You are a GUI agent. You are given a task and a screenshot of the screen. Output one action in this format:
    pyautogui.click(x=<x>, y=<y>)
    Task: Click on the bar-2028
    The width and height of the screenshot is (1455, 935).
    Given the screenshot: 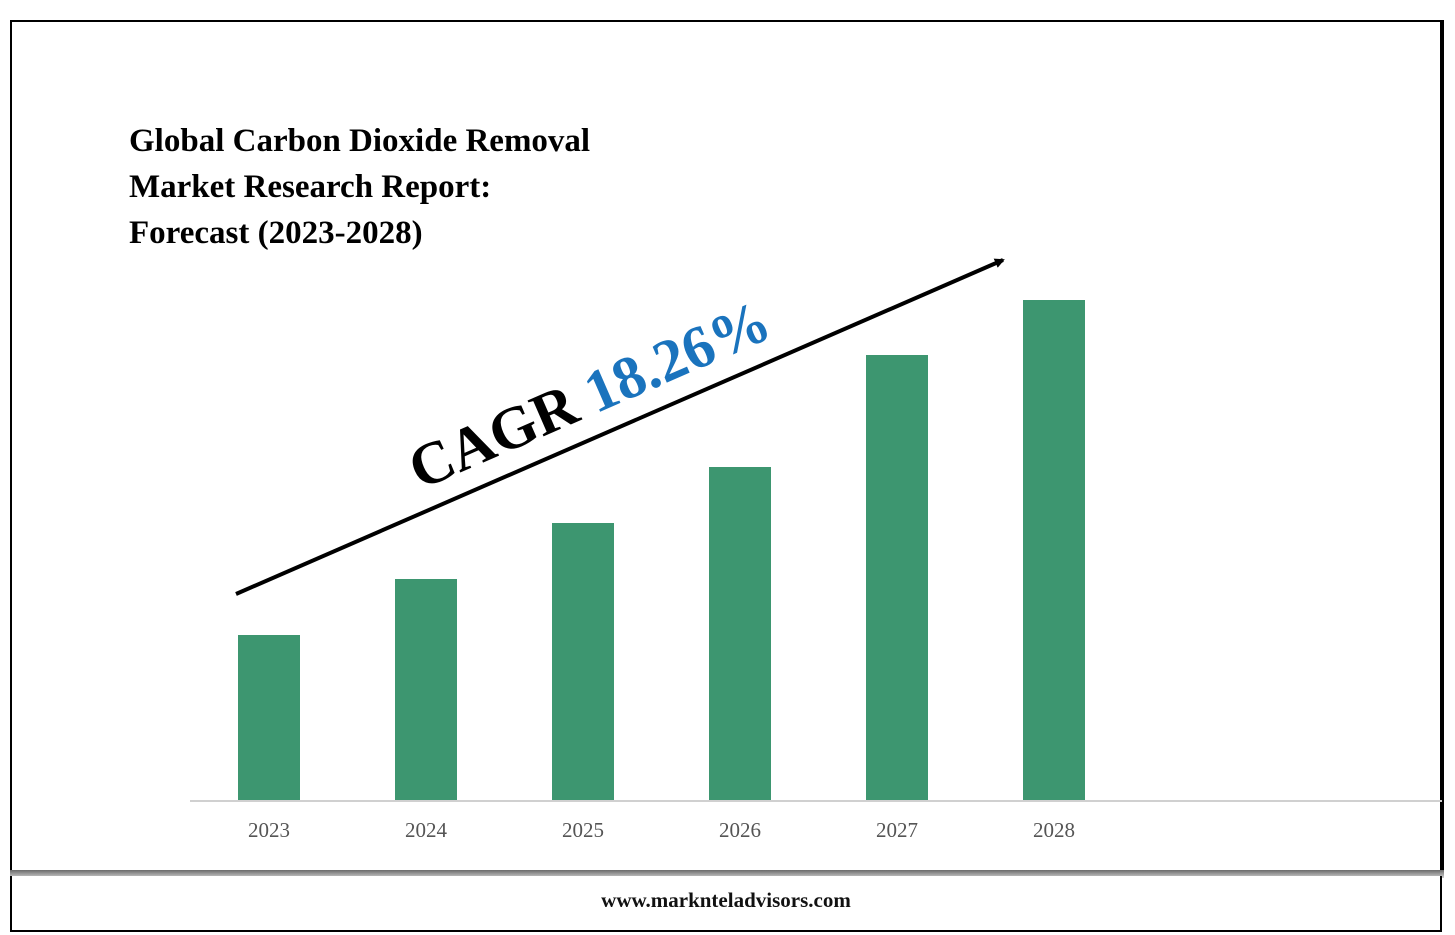 What is the action you would take?
    pyautogui.click(x=1054, y=550)
    